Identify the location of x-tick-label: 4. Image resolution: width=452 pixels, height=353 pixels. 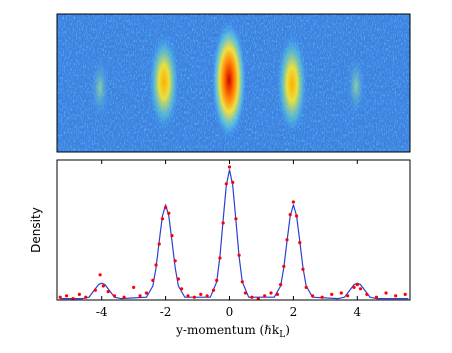
(357, 312).